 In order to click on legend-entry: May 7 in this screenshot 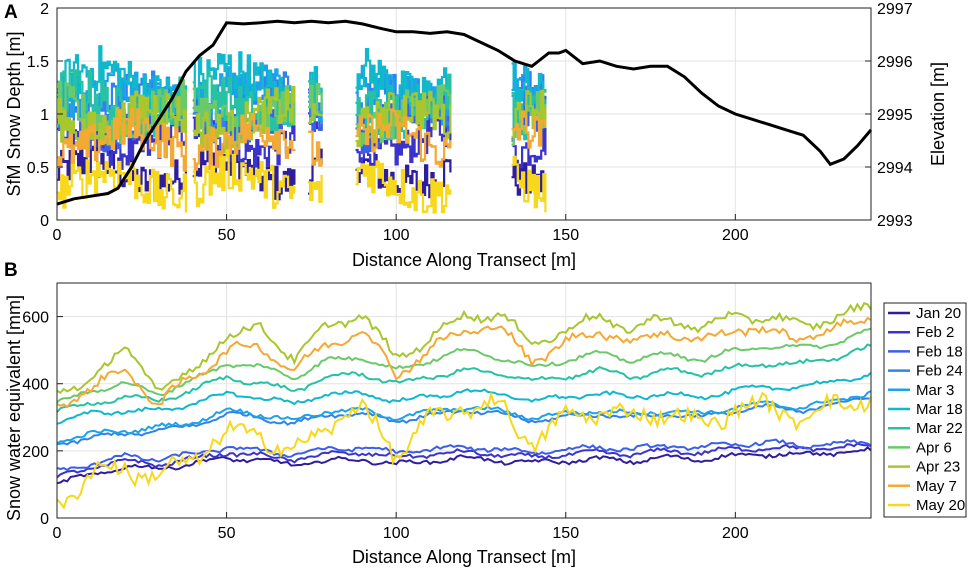, I will do `click(936, 486)`.